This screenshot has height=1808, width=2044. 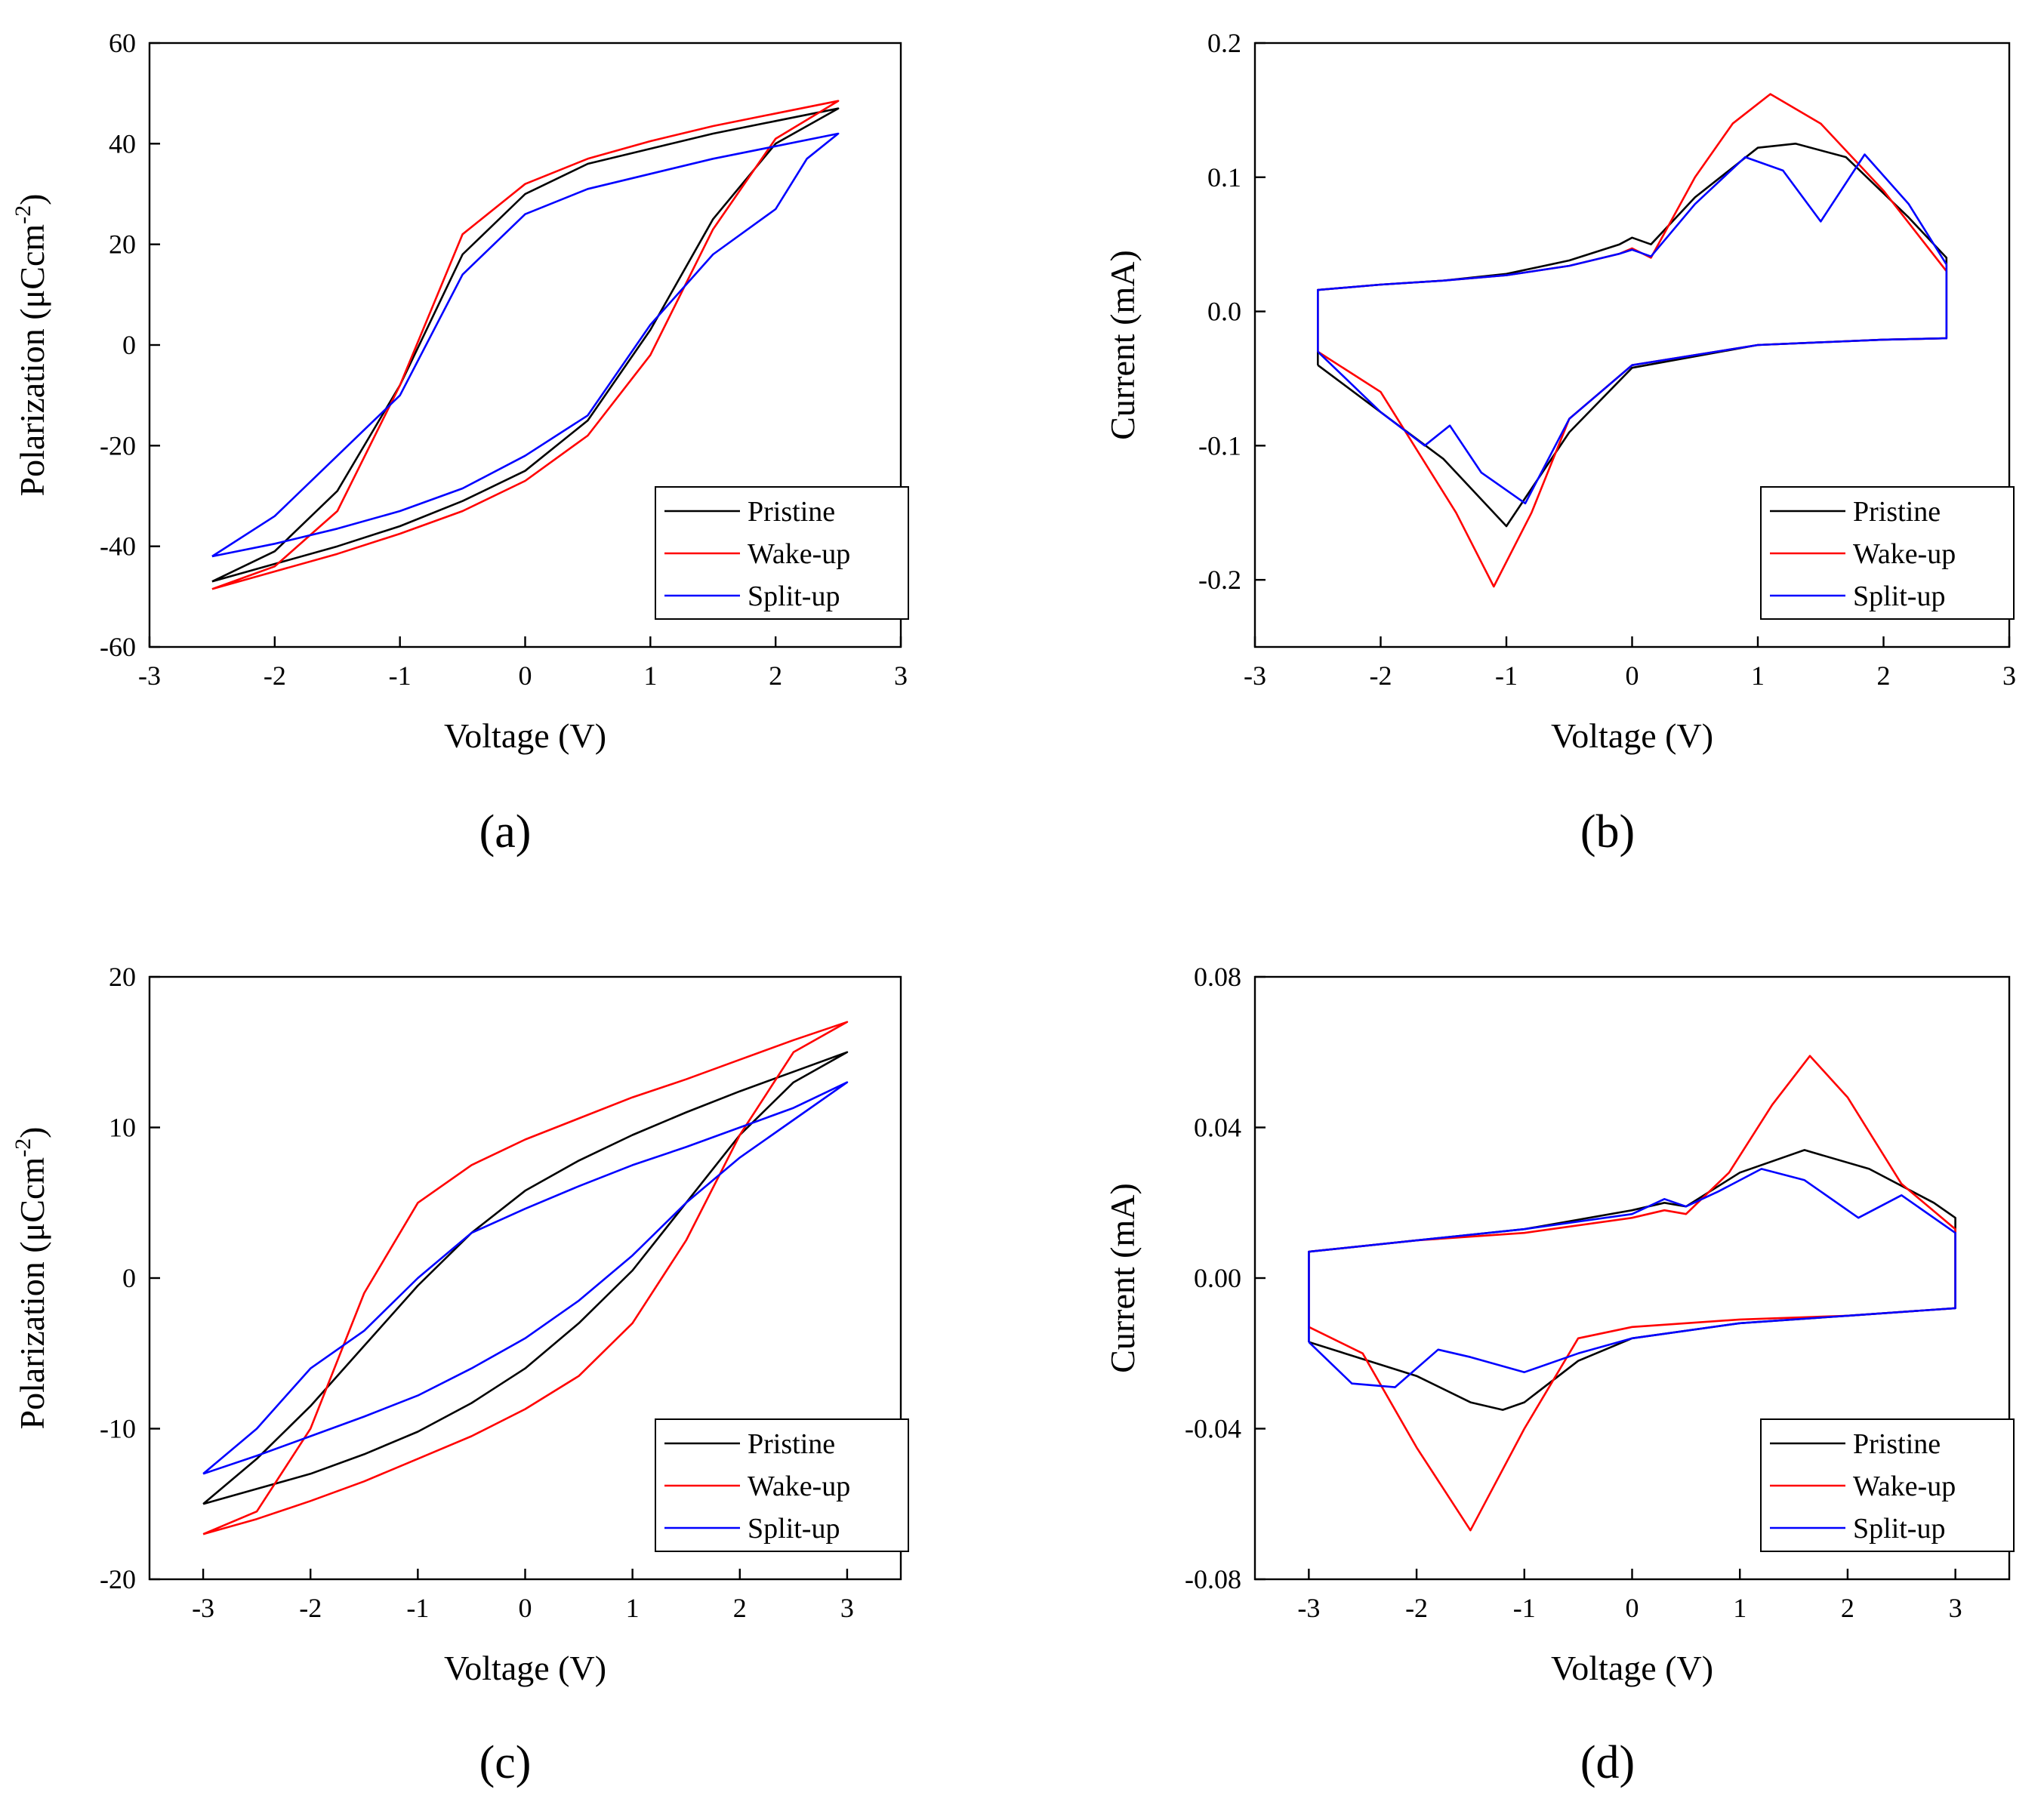 I want to click on y-tick-label: -60, so click(x=118, y=647).